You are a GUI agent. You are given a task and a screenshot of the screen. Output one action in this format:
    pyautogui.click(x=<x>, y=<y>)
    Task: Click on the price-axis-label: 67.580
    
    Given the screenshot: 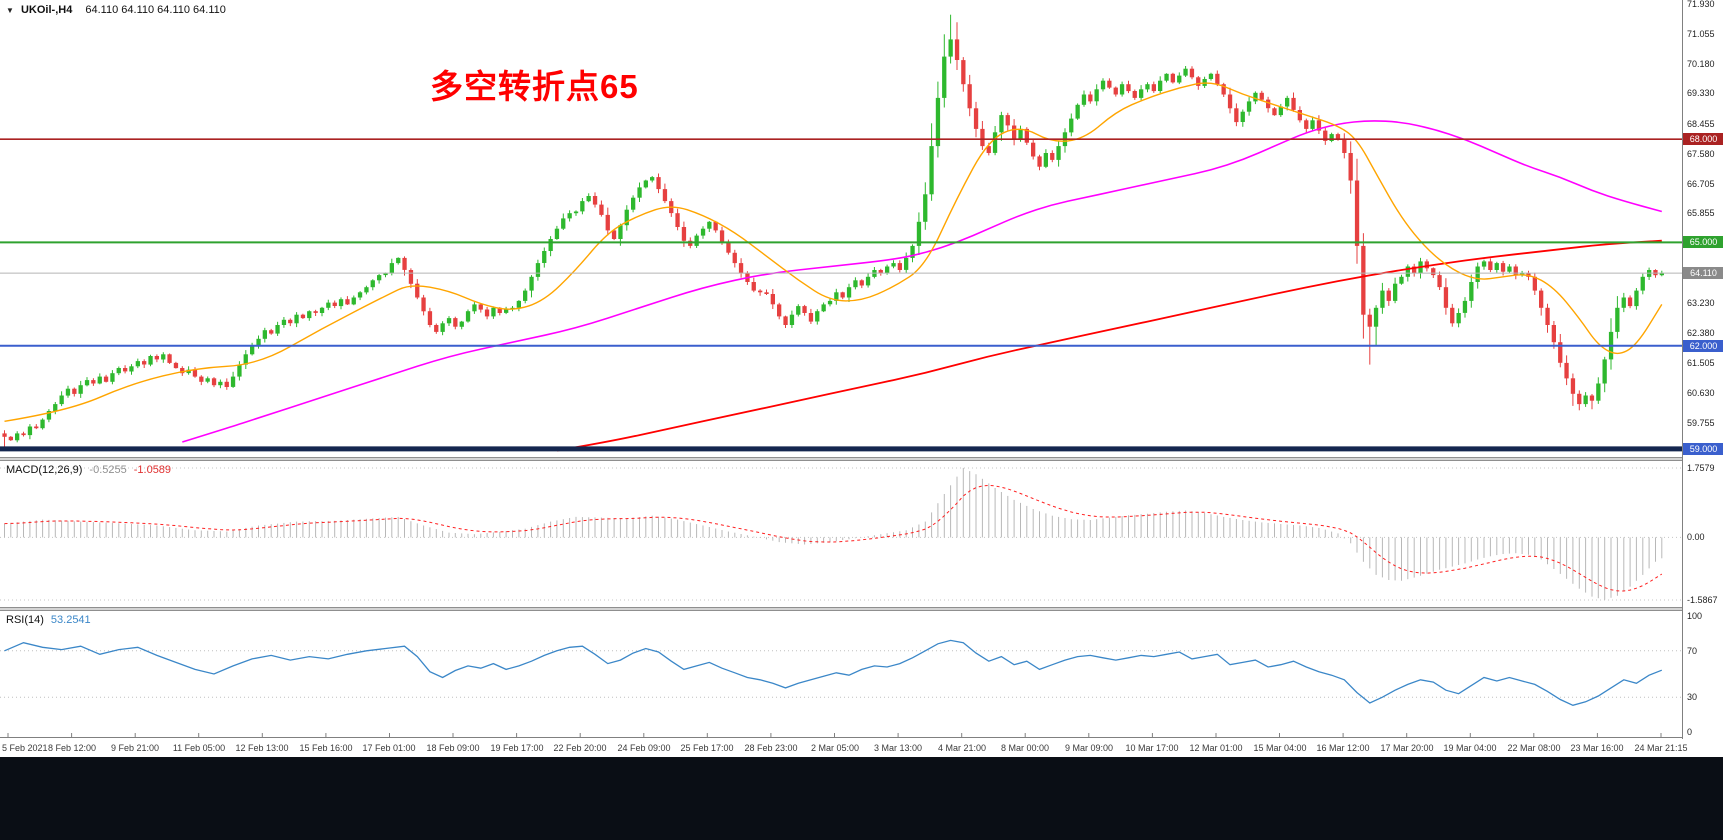 What is the action you would take?
    pyautogui.click(x=1701, y=154)
    